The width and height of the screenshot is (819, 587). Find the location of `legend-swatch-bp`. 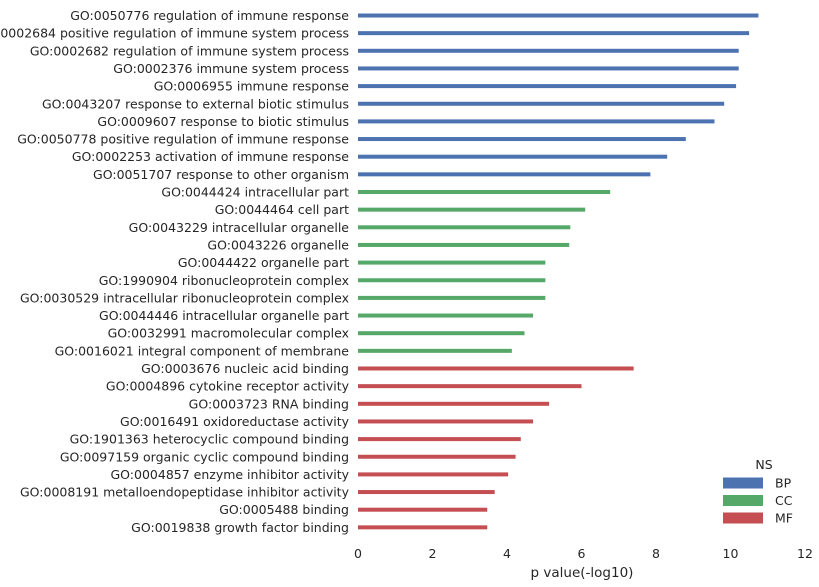

legend-swatch-bp is located at coordinates (743, 483).